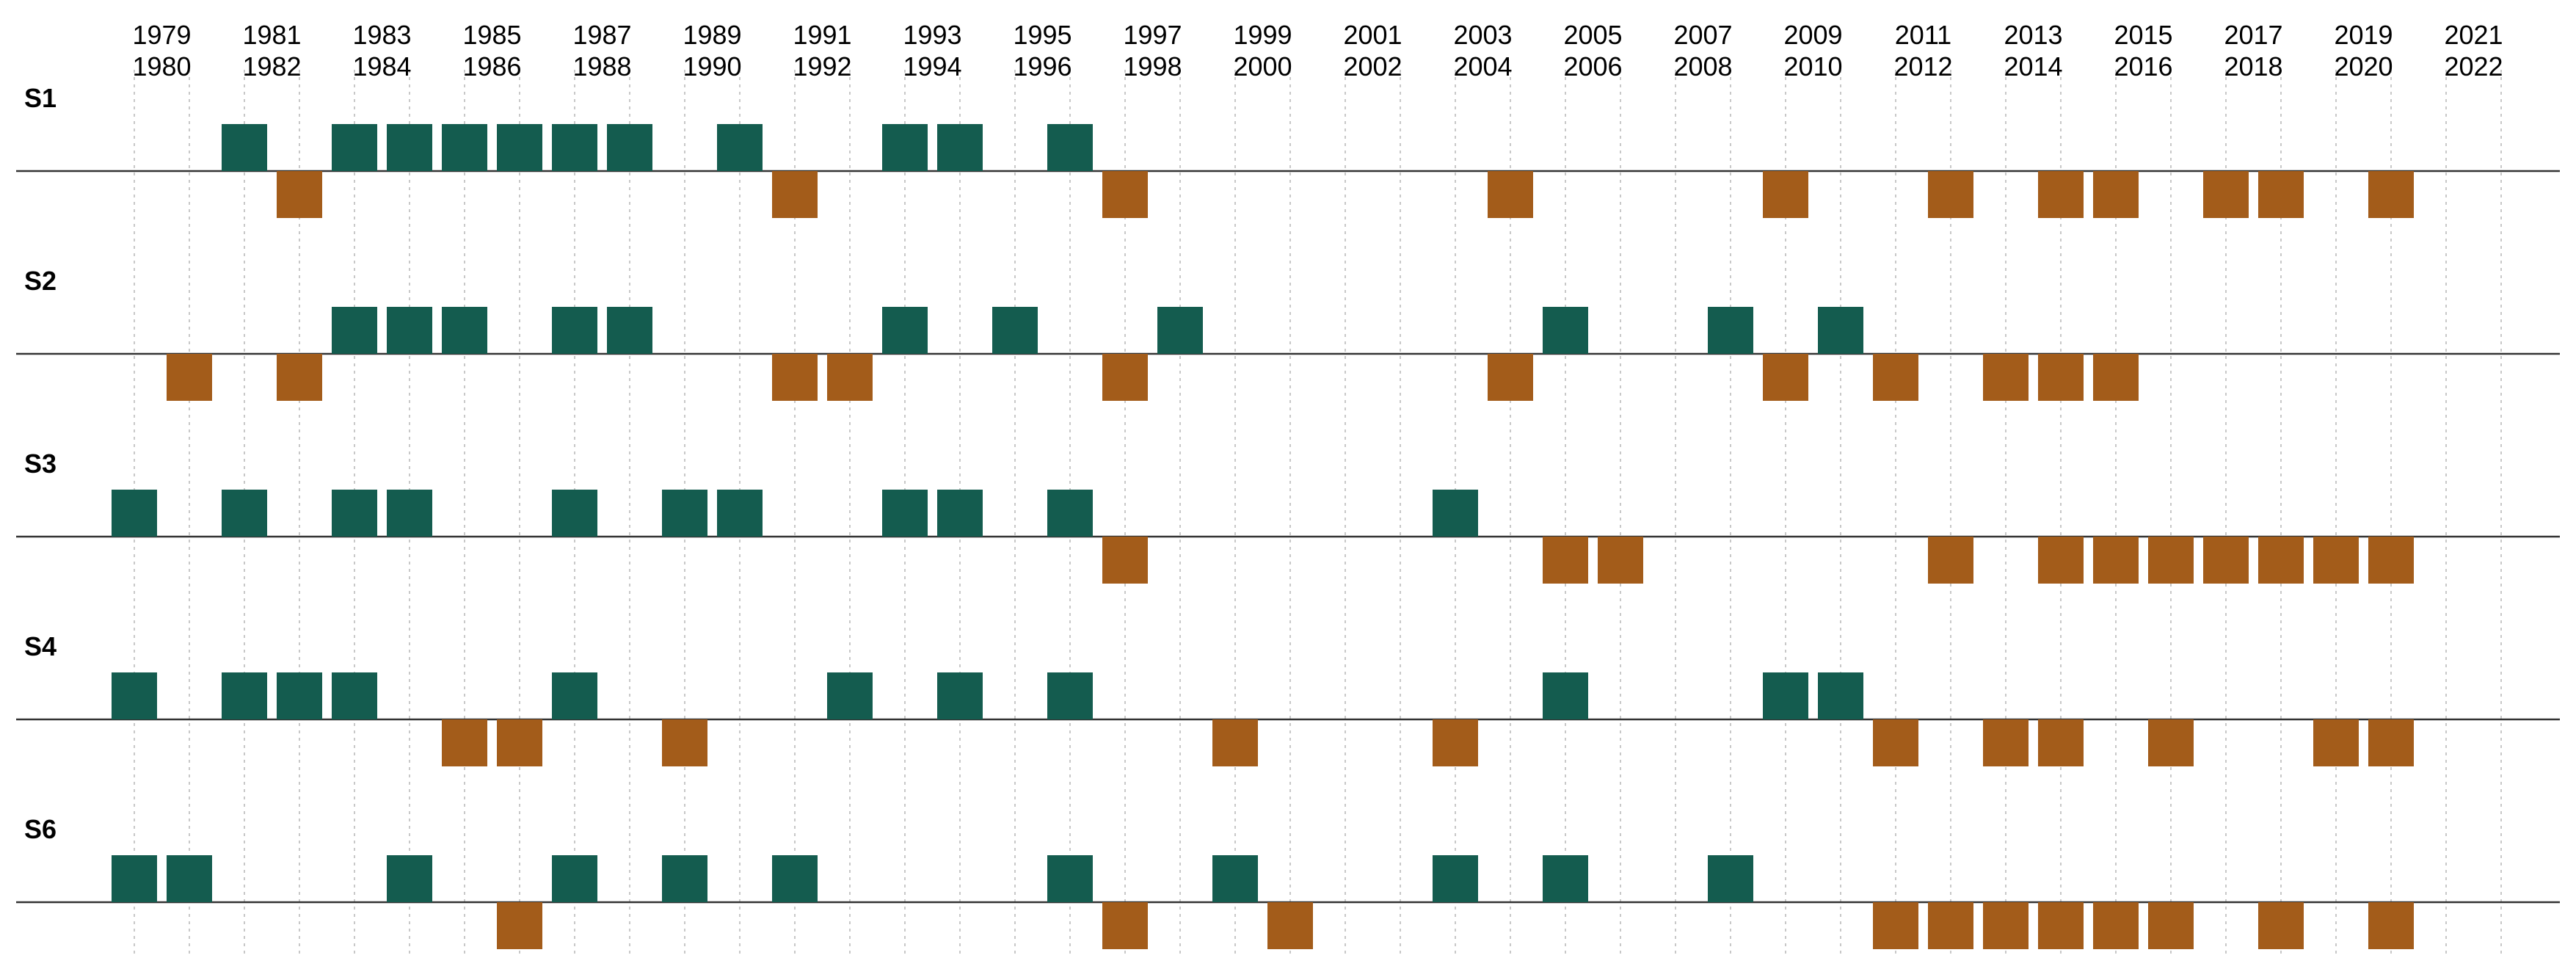 This screenshot has height=969, width=2576. I want to click on year-label-2013: 2013, so click(2033, 35).